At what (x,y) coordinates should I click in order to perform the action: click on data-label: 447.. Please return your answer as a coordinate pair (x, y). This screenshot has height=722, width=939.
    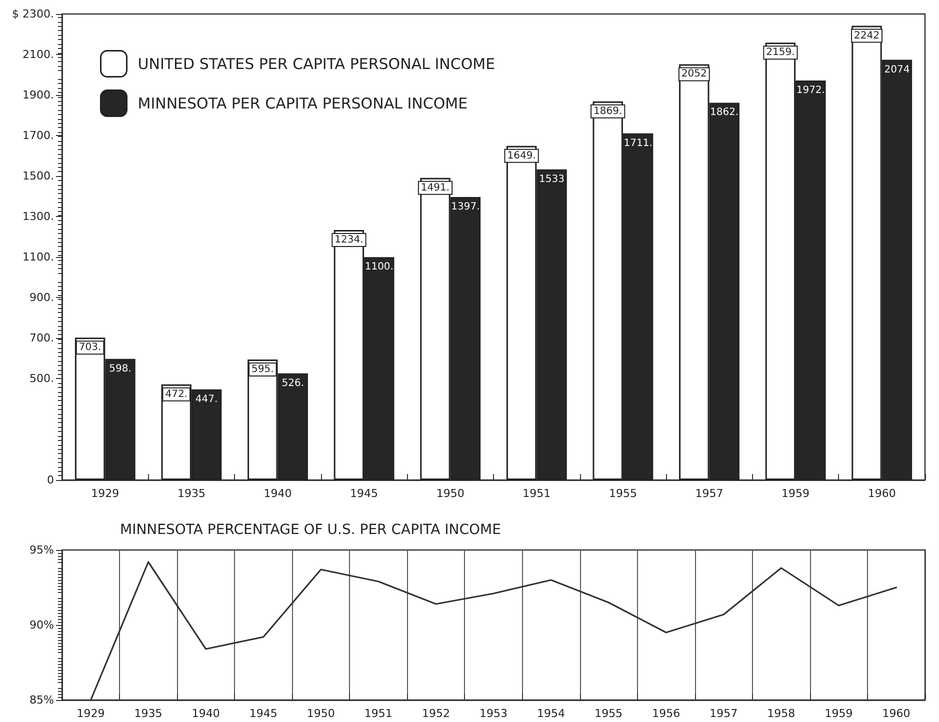
    Looking at the image, I should click on (206, 399).